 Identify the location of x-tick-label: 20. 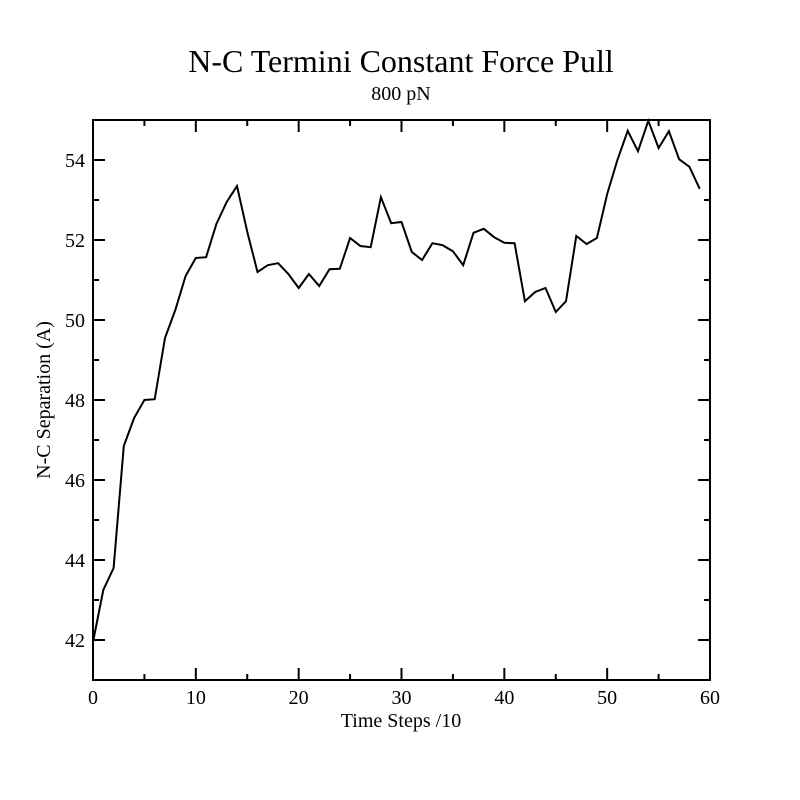
(299, 698).